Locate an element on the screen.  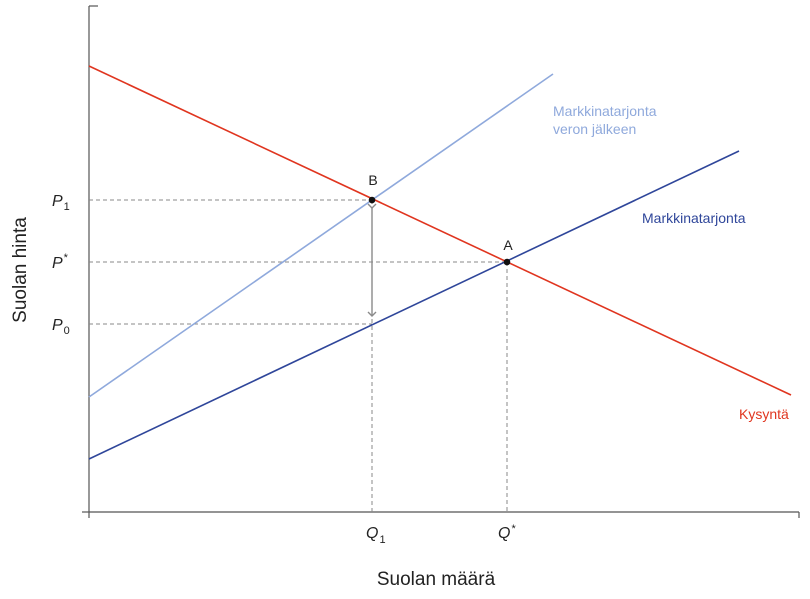
y-tick-p0: P0 is located at coordinates (61, 327).